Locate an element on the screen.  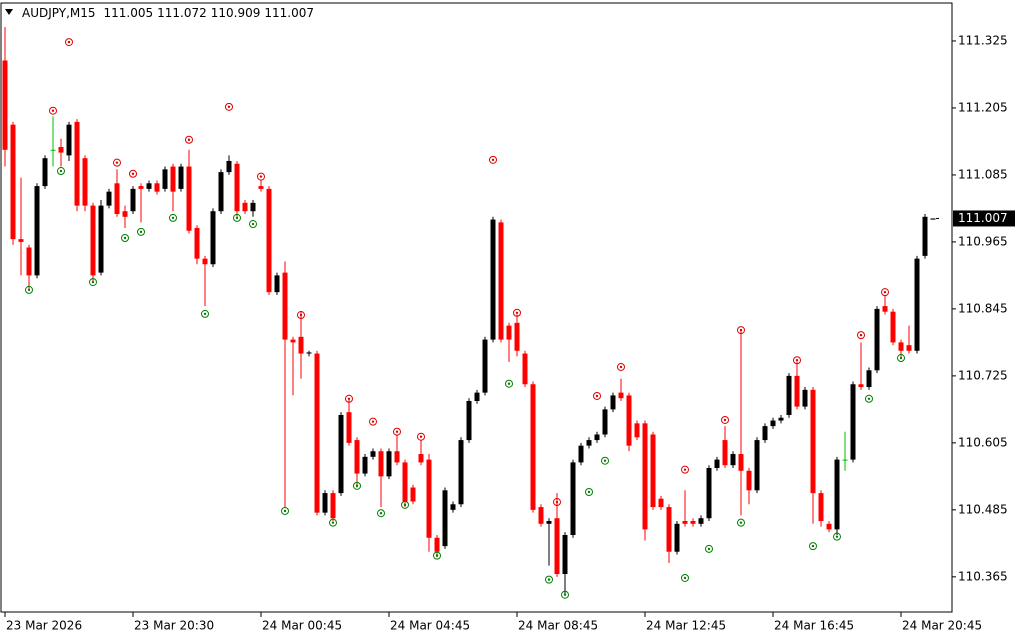
y-tick-label: 111.085 is located at coordinates (983, 174).